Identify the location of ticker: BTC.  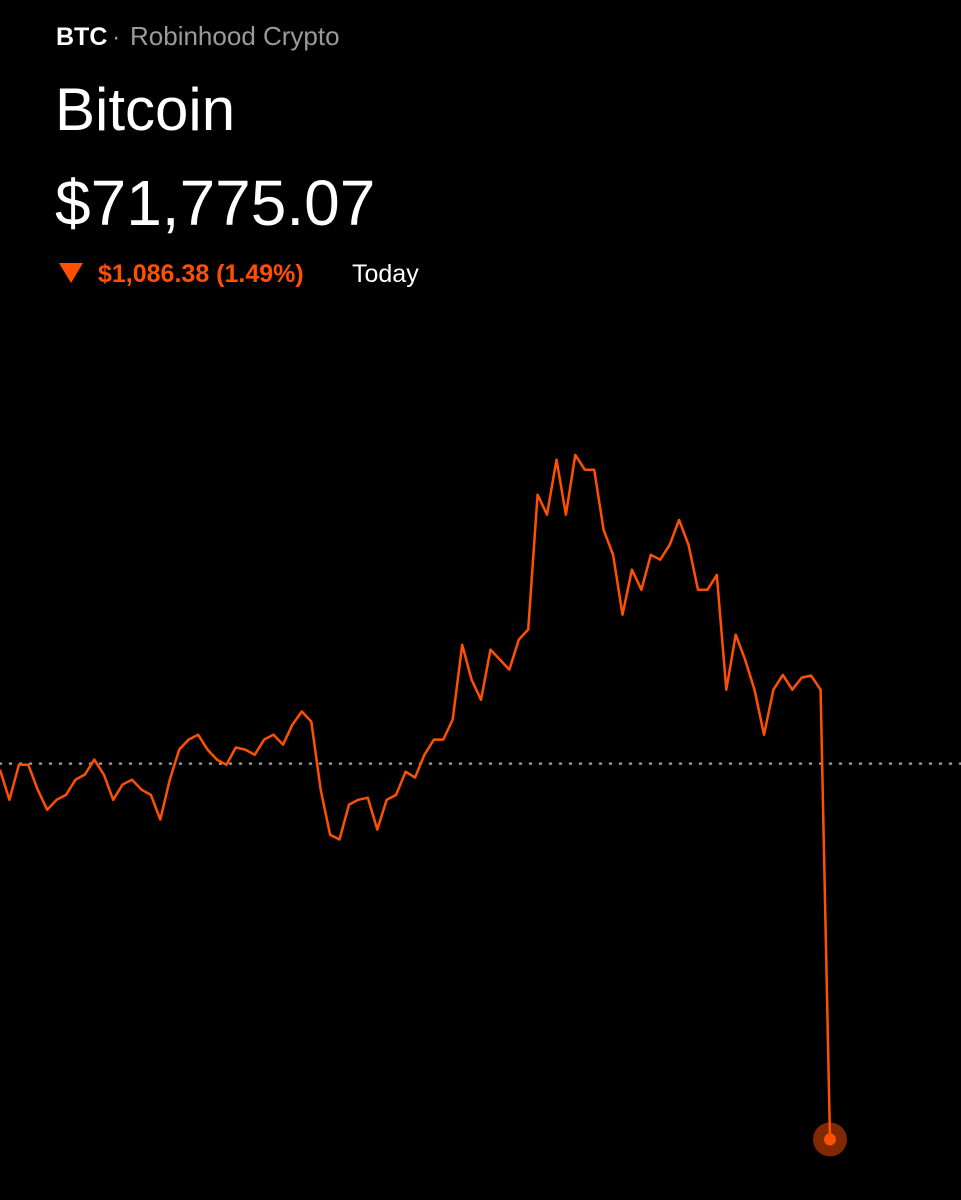
(81, 37).